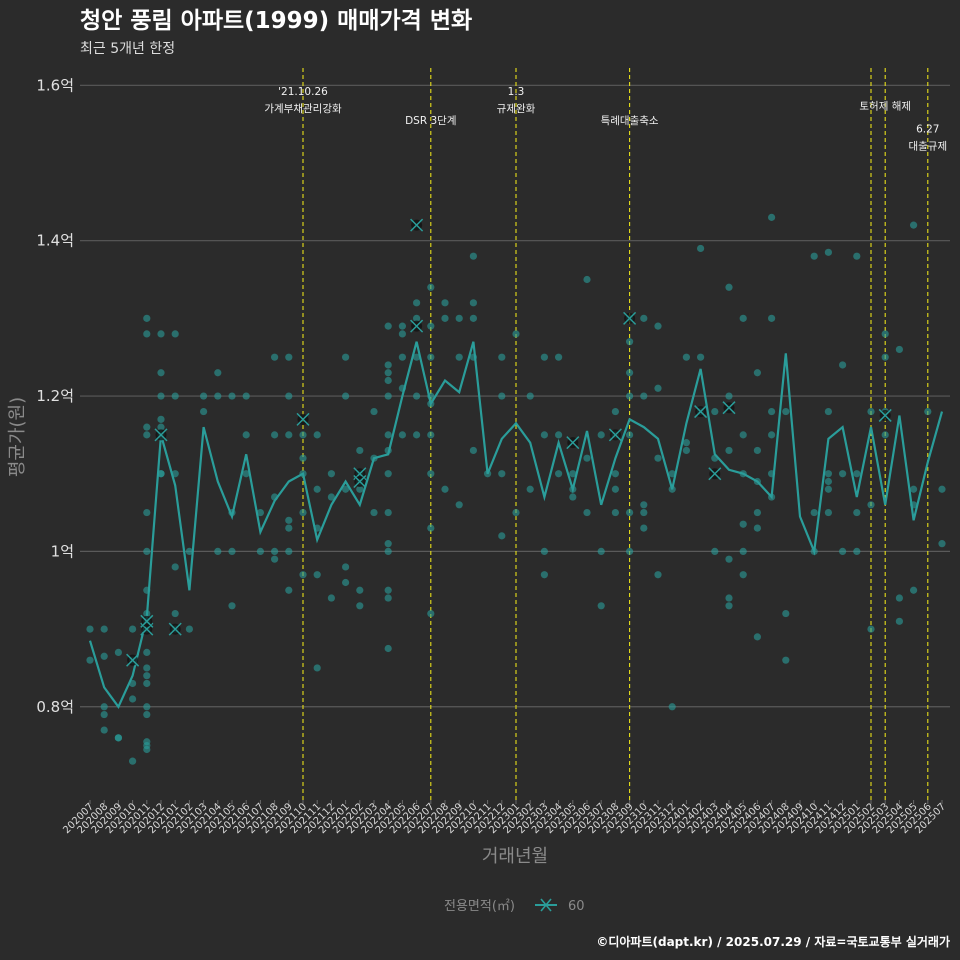  What do you see at coordinates (303, 92) in the screenshot?
I see `event-label: '21.10.26` at bounding box center [303, 92].